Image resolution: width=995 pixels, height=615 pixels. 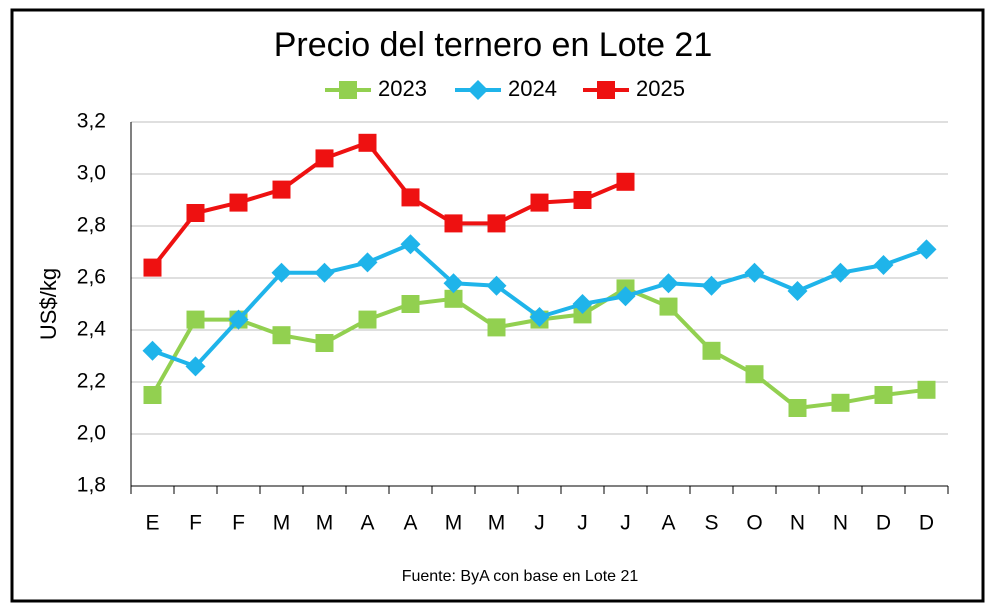 What do you see at coordinates (92, 329) in the screenshot?
I see `y-tick-label: 2,4` at bounding box center [92, 329].